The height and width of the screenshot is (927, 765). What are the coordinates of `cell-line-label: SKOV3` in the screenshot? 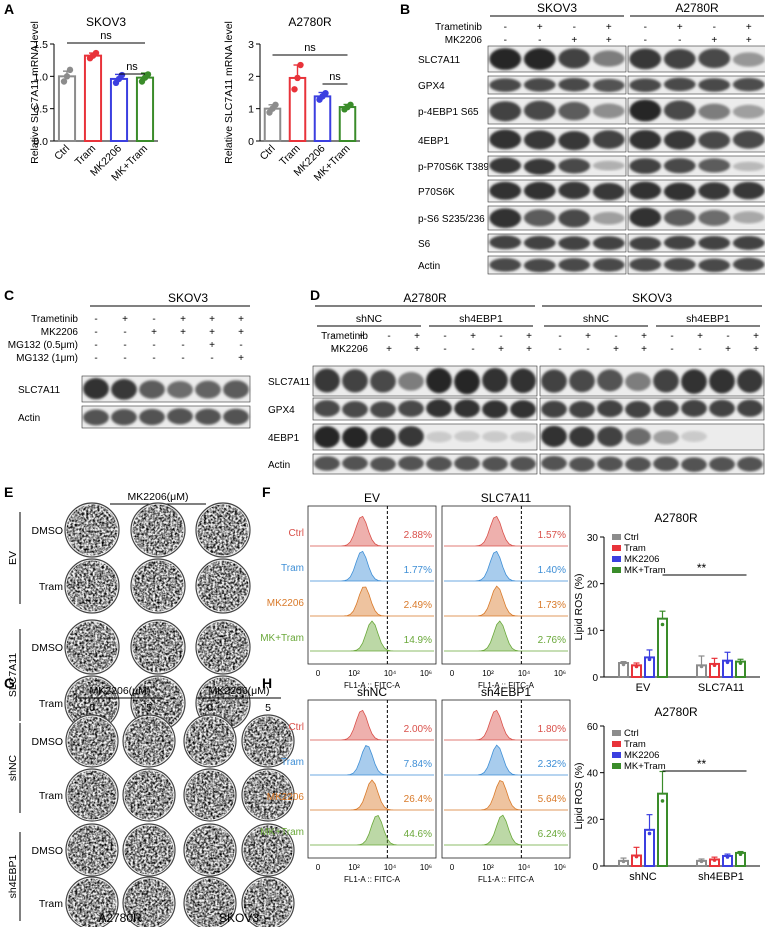 It's located at (188, 298).